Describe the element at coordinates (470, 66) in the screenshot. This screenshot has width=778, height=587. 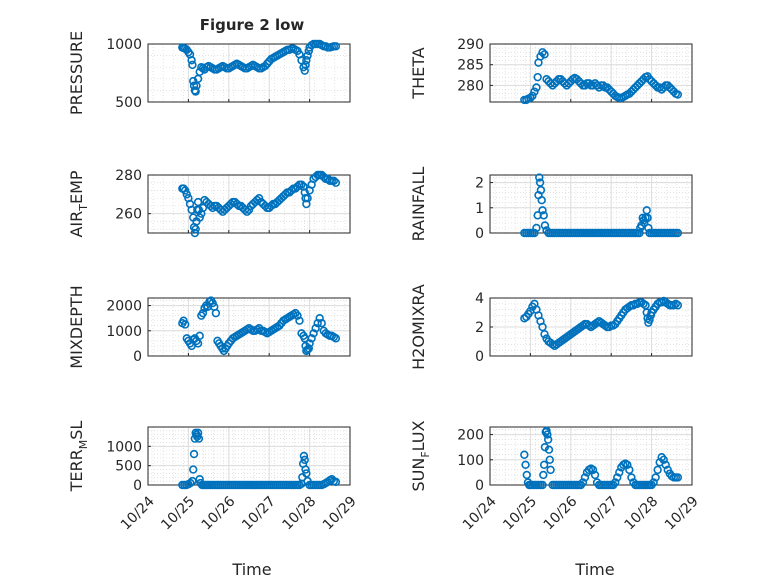
I see `y-tick-label: 285` at that location.